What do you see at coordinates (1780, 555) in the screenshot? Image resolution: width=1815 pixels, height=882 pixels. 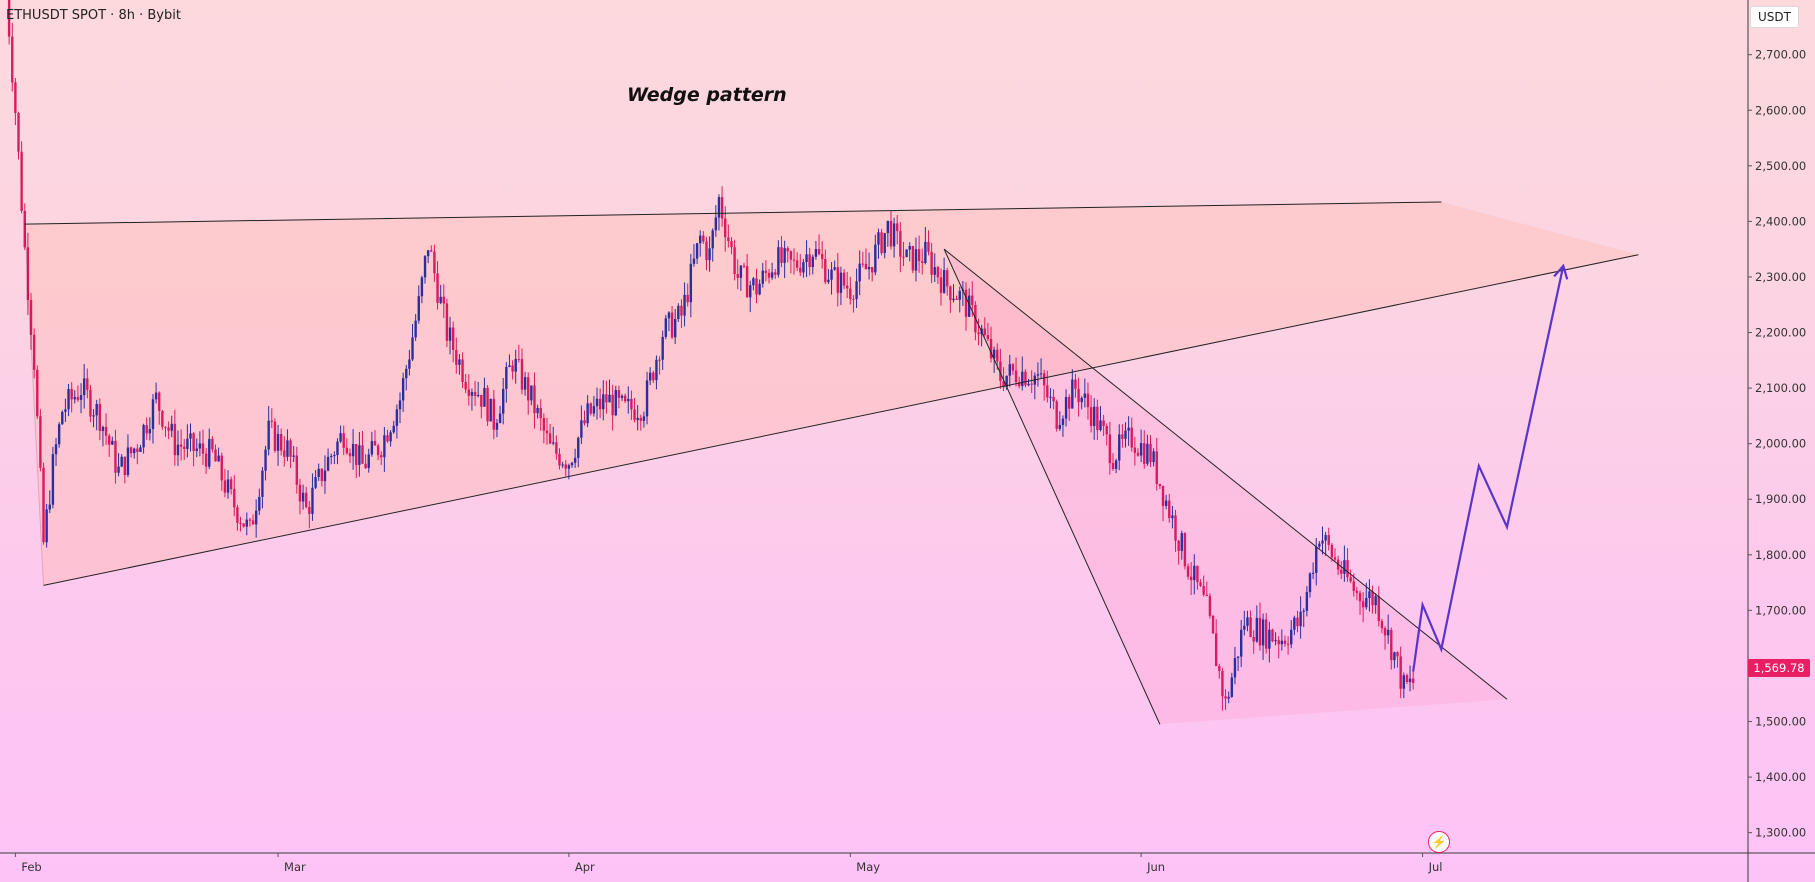 I see `y-tick-label: 1,800.00` at bounding box center [1780, 555].